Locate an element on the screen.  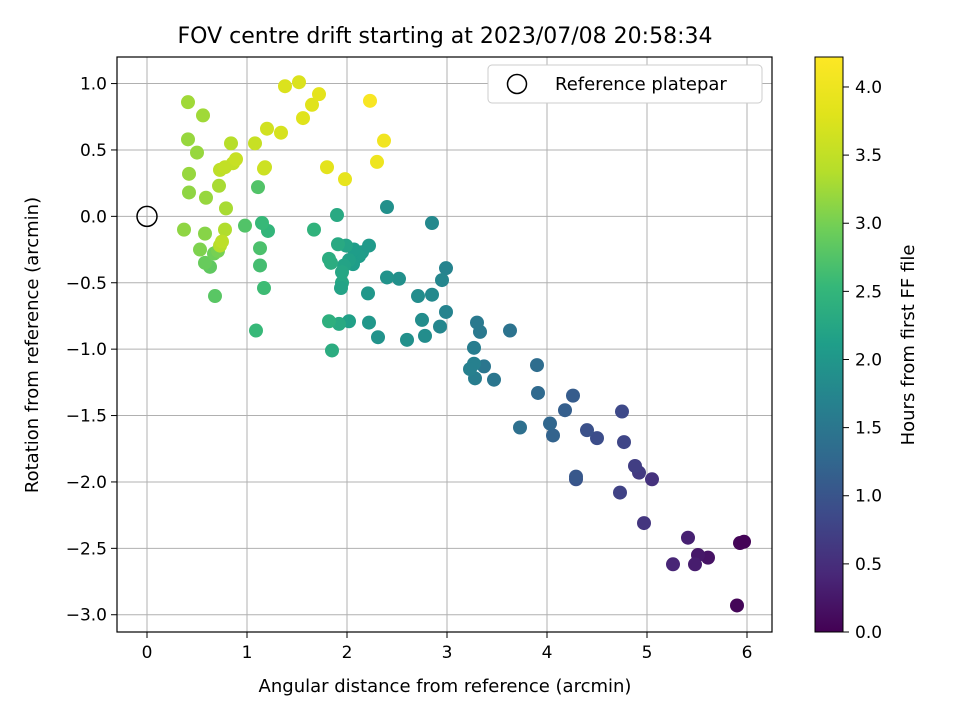
y-tick-label: −0.5 is located at coordinates (86, 284).